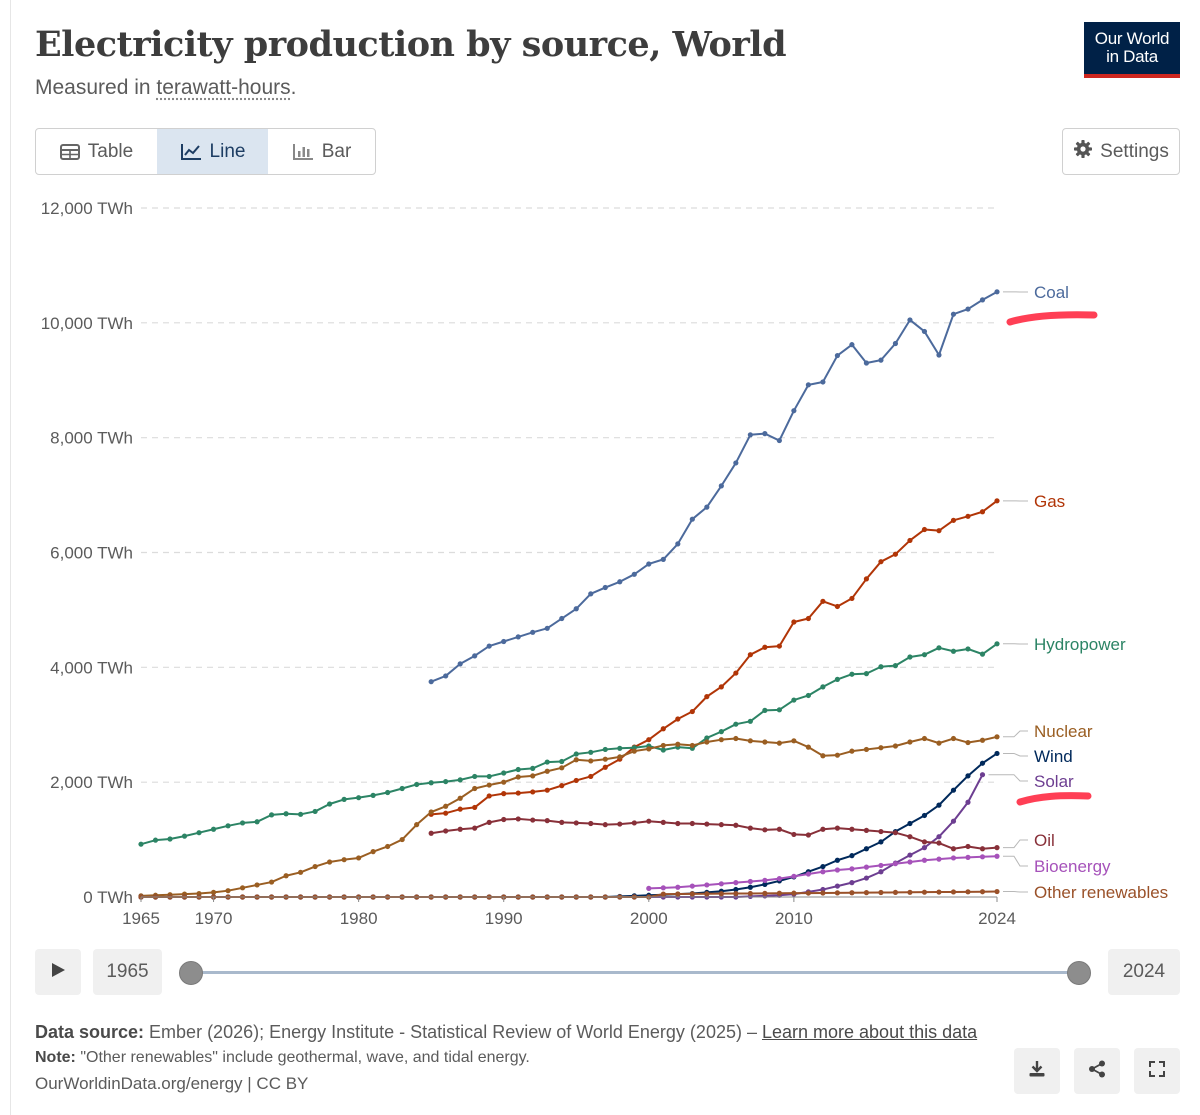 Image resolution: width=1200 pixels, height=1115 pixels. What do you see at coordinates (1097, 1071) in the screenshot?
I see `share-button` at bounding box center [1097, 1071].